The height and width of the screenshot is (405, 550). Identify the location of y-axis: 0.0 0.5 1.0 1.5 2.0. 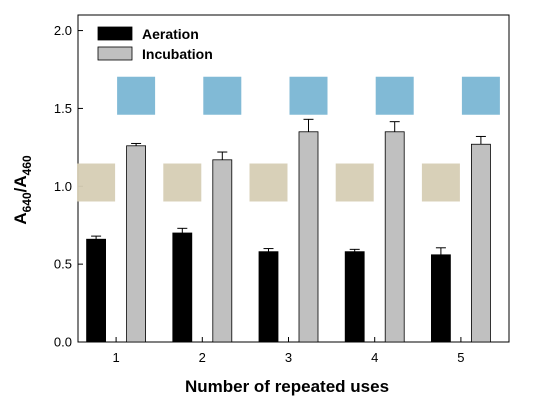
(68, 186).